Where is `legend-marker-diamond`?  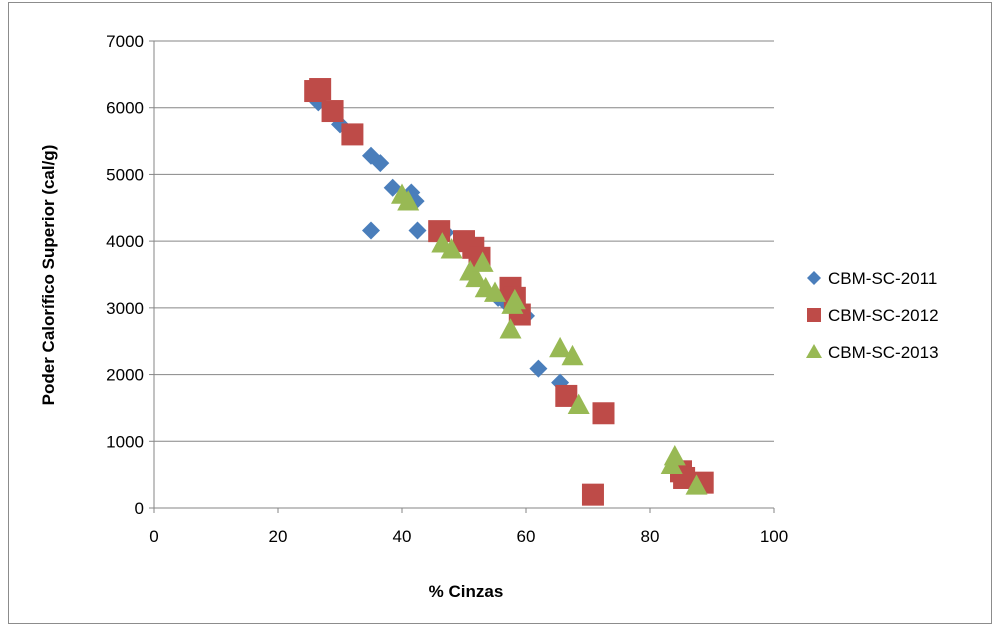 legend-marker-diamond is located at coordinates (814, 278).